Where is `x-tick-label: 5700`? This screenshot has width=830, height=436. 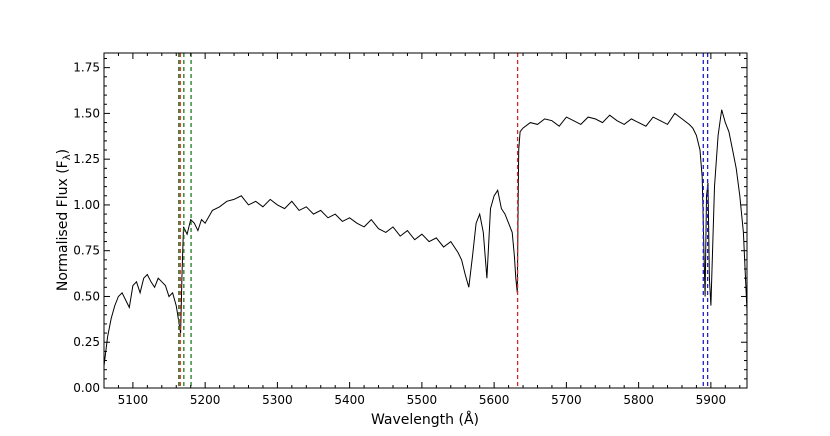
x-tick-label: 5700 is located at coordinates (566, 400).